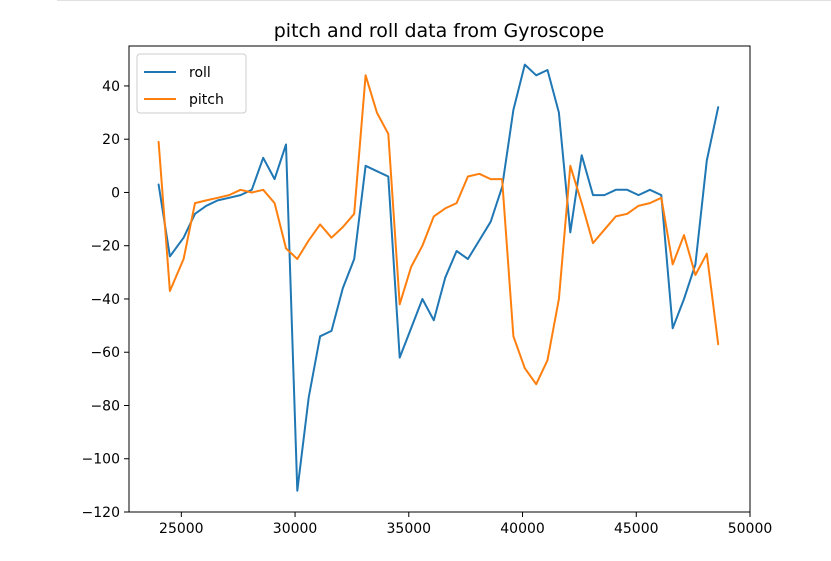 This screenshot has width=831, height=561. What do you see at coordinates (105, 247) in the screenshot?
I see `y-tick-label: −20` at bounding box center [105, 247].